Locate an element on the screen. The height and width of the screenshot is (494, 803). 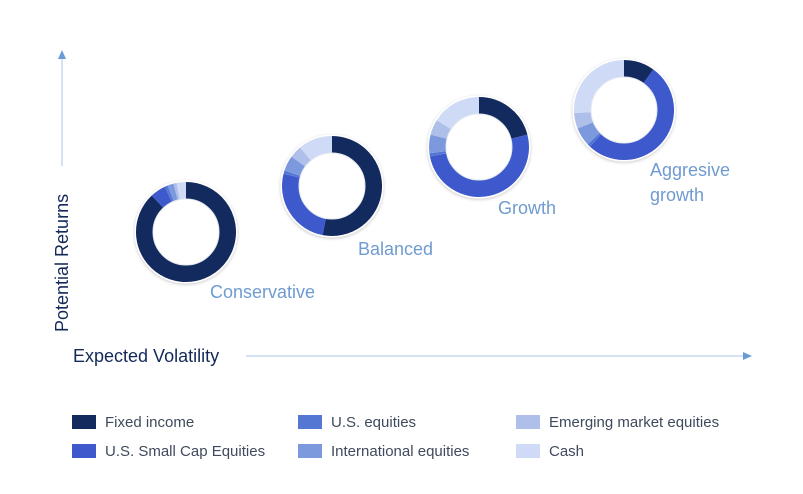
y-axis-title: Potential Returns is located at coordinates (62, 263).